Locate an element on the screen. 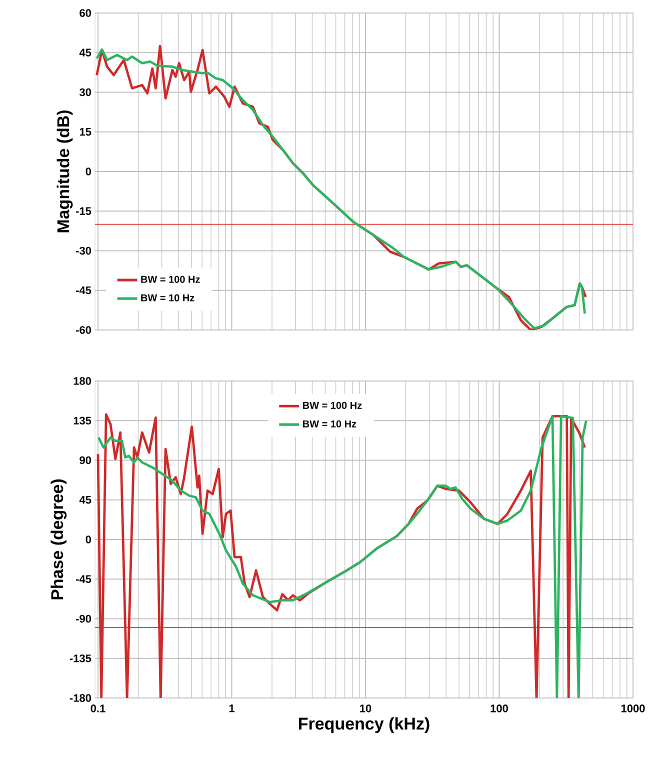 This screenshot has width=656, height=762. y-tick-label: 30 is located at coordinates (85, 92).